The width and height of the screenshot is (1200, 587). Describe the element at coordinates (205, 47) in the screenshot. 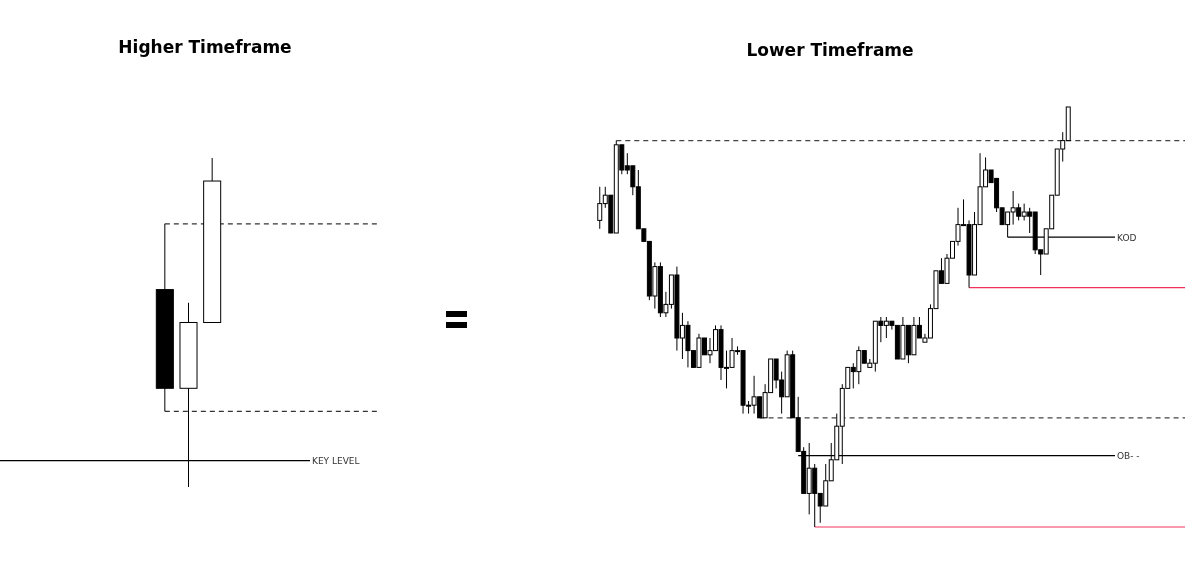

I see `chart-title: Higher Timeframe` at that location.